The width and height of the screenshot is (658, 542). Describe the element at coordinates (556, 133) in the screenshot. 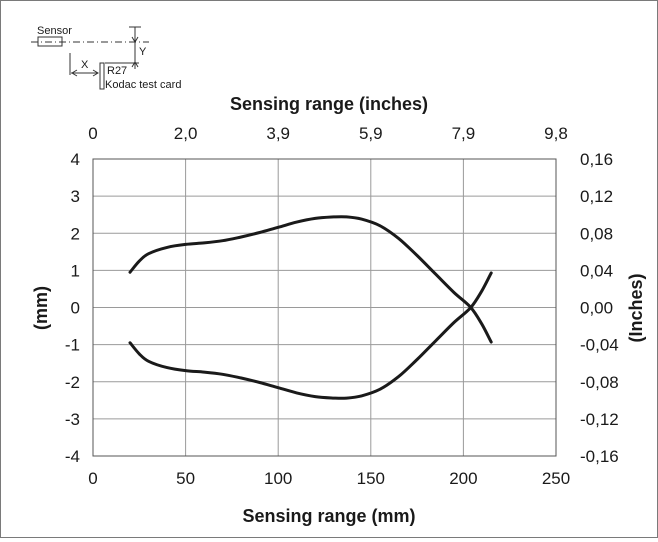

I see `x2-tick-label: 9,8` at that location.